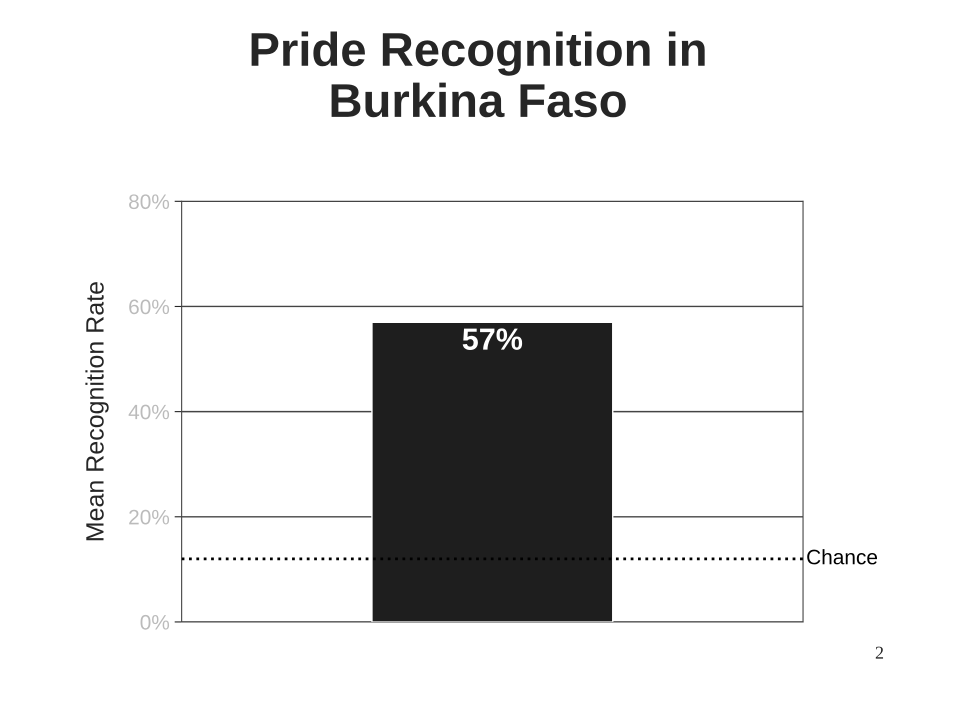 This screenshot has width=956, height=719. Describe the element at coordinates (149, 517) in the screenshot. I see `y-tick-label: 20%` at that location.